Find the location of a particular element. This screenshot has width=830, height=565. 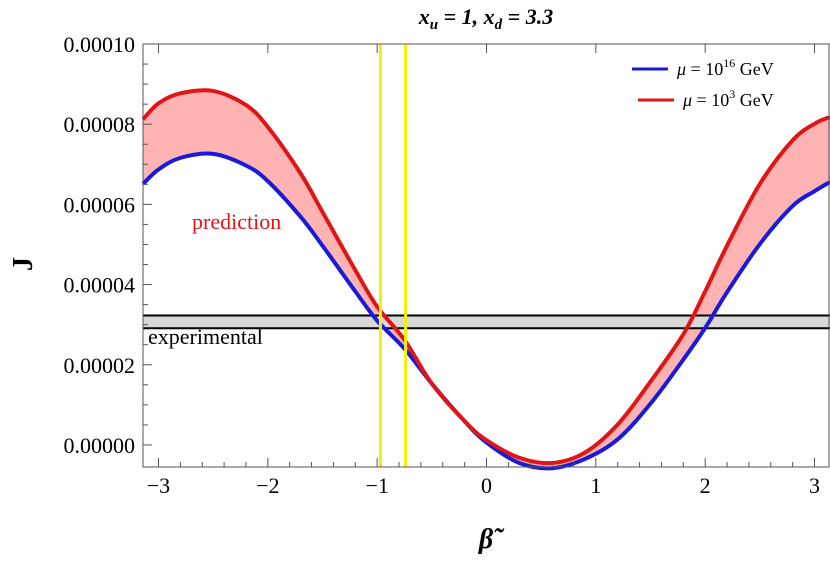

x-tick-label: 3 is located at coordinates (814, 485).